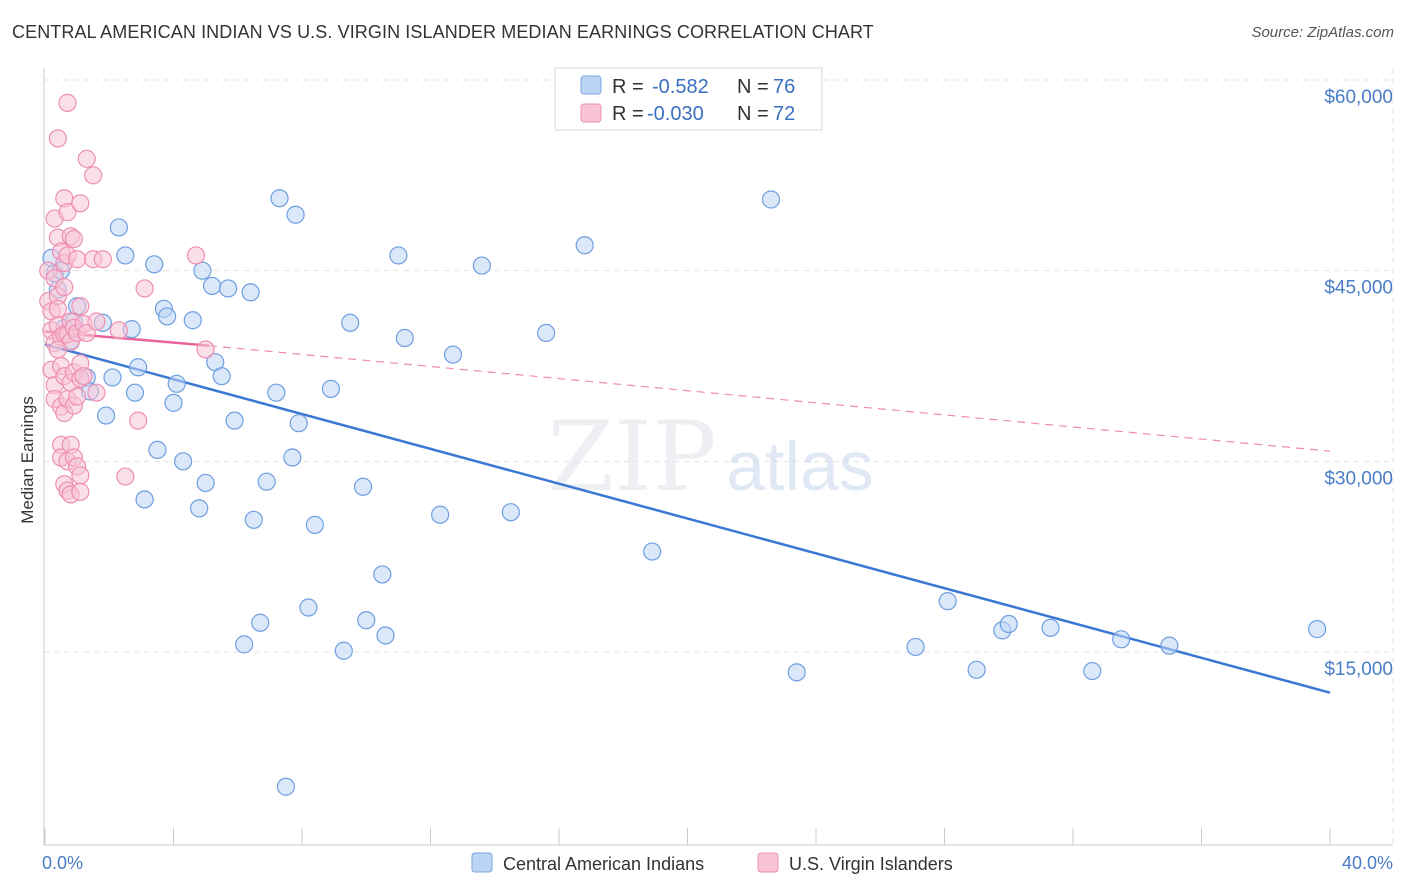 The height and width of the screenshot is (892, 1406). Describe the element at coordinates (603, 864) in the screenshot. I see `series-legend-label-blue: Central American Indians` at that location.